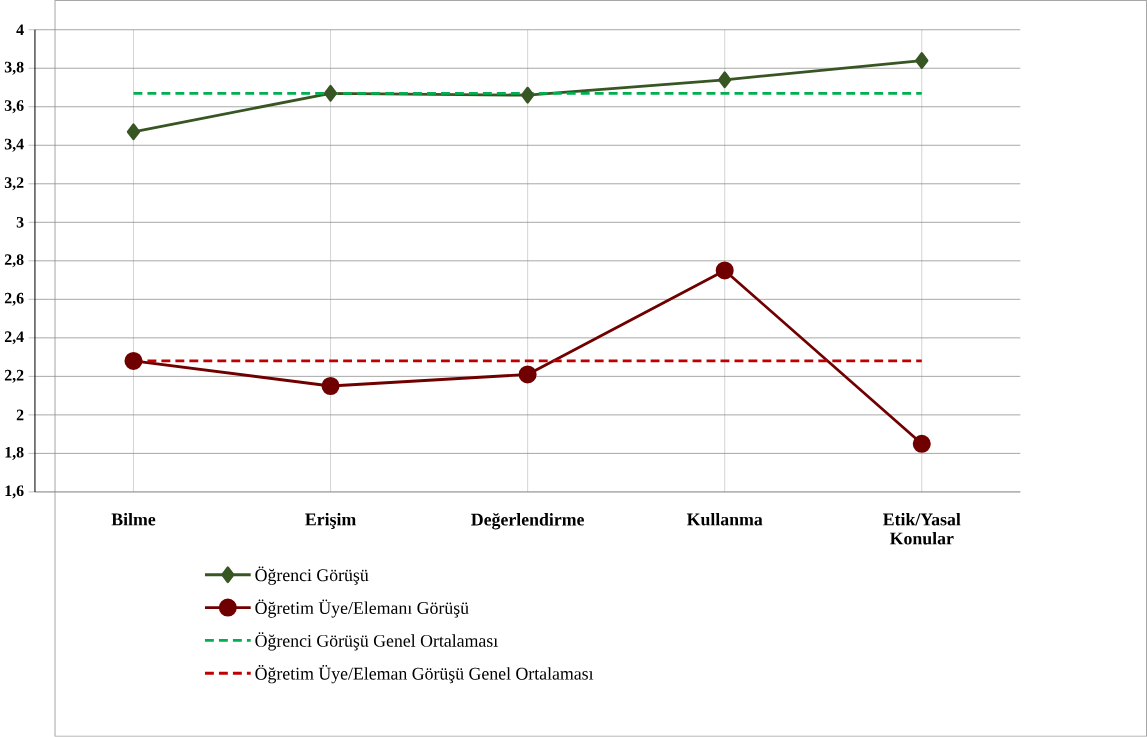  I want to click on y-tick-label: 2,6, so click(14, 299).